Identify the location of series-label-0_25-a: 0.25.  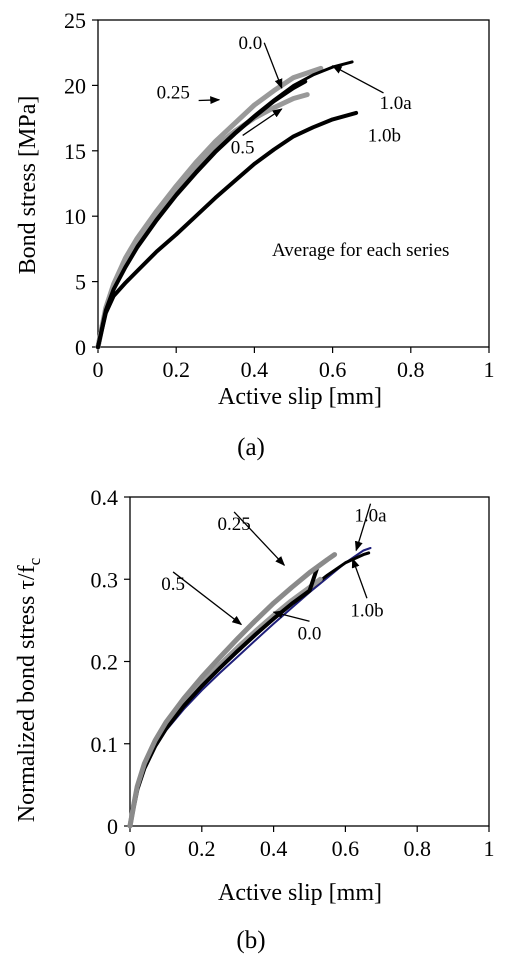
(173, 92).